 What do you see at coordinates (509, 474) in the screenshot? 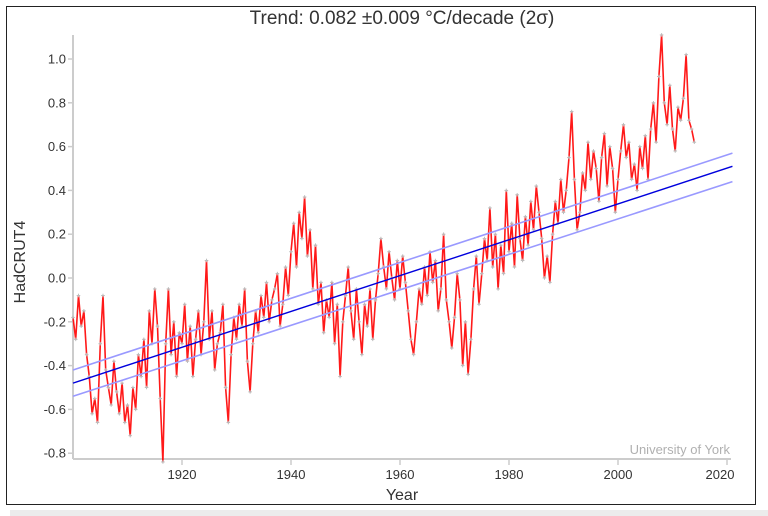
I see `x-tick-label: 1980` at bounding box center [509, 474].